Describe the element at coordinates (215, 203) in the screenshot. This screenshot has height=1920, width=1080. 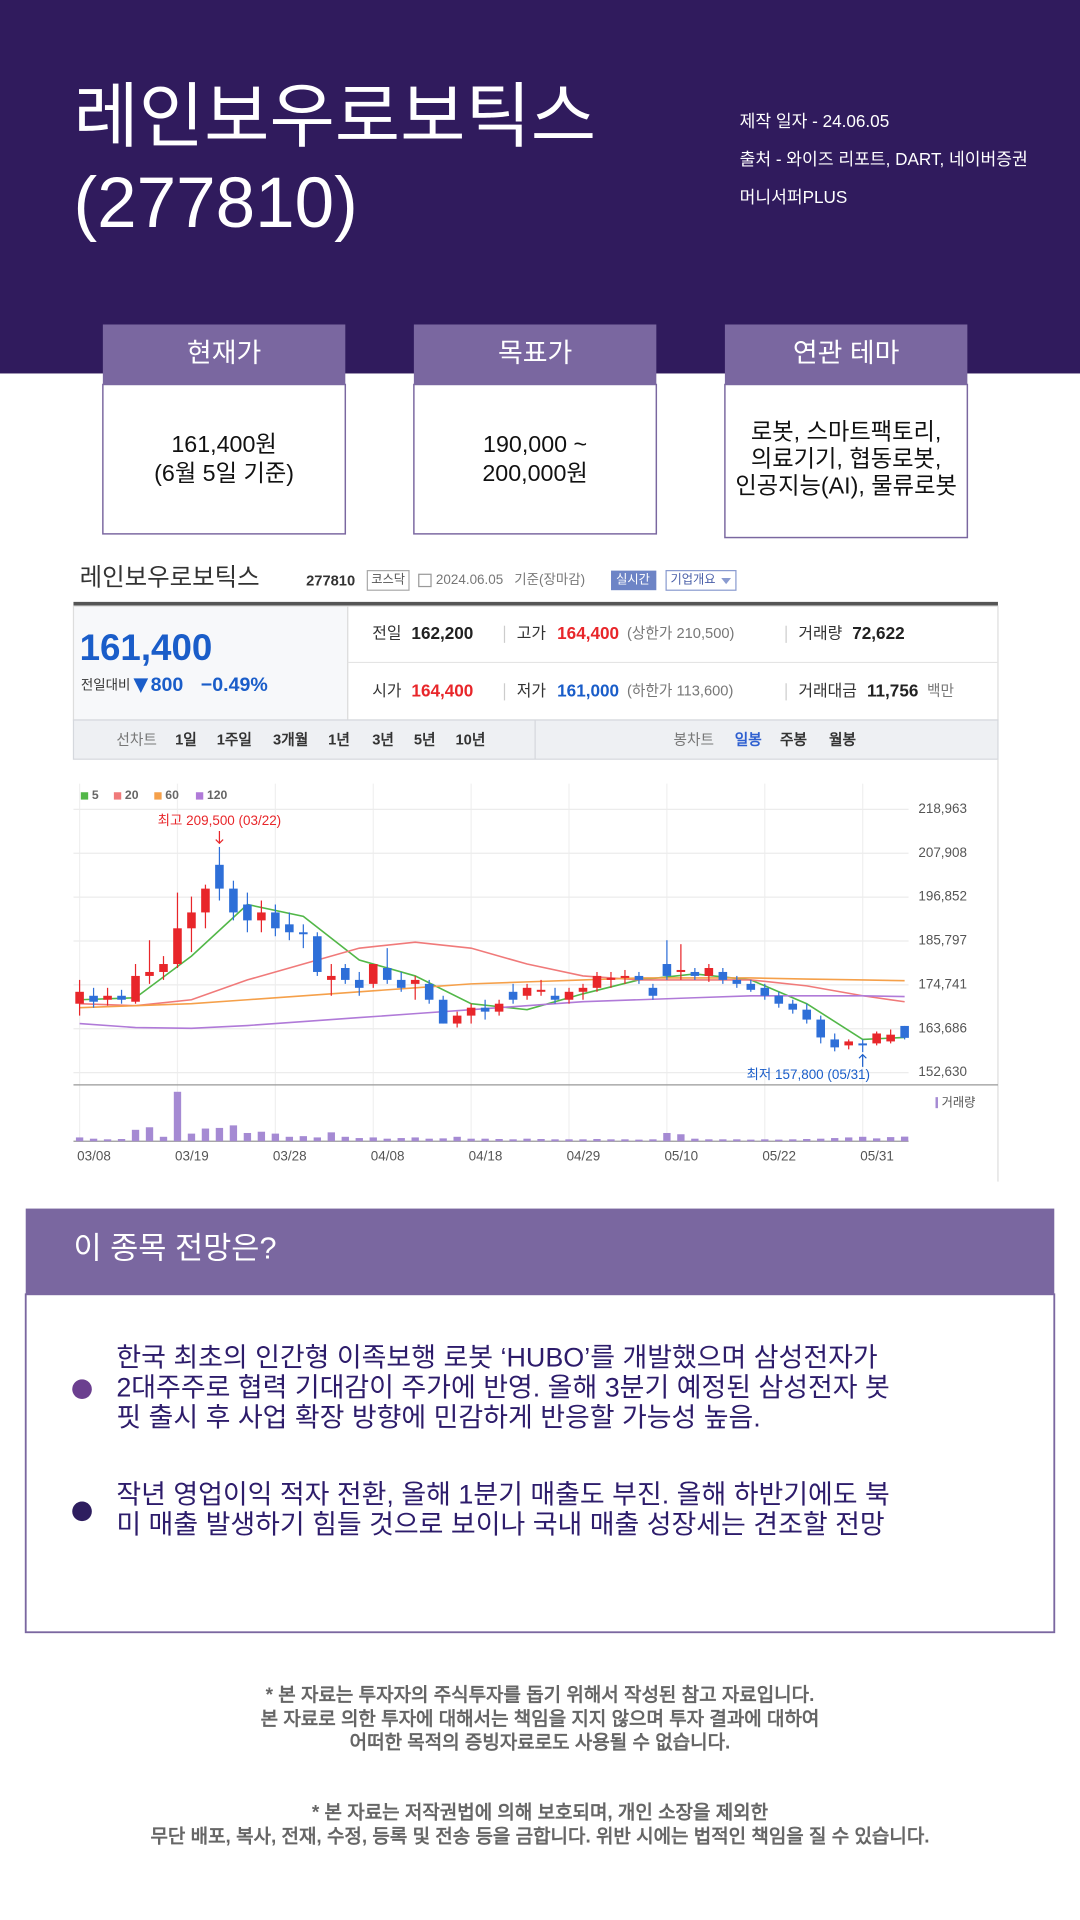
I see `title: (277810)` at that location.